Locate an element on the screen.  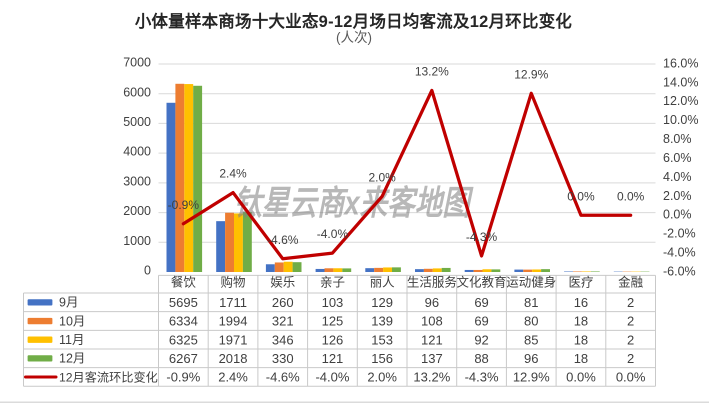
svg-text: 1000 is located at coordinates (137, 241).